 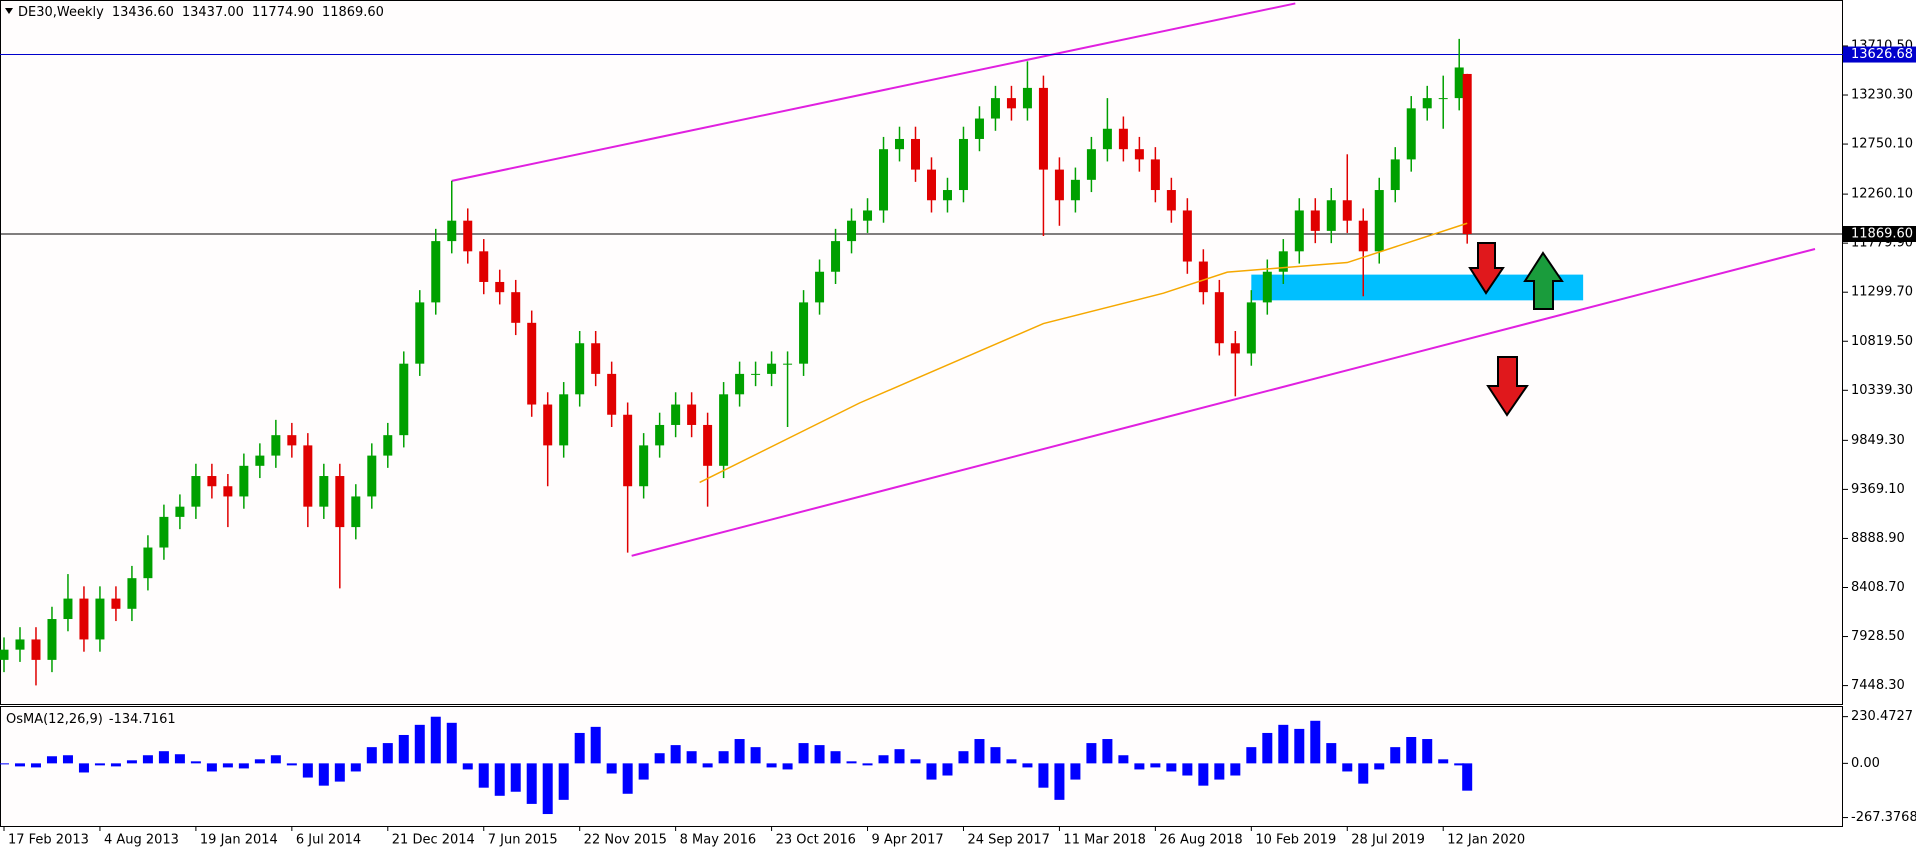 I want to click on y-tick-label: 10819.50, so click(x=1882, y=341).